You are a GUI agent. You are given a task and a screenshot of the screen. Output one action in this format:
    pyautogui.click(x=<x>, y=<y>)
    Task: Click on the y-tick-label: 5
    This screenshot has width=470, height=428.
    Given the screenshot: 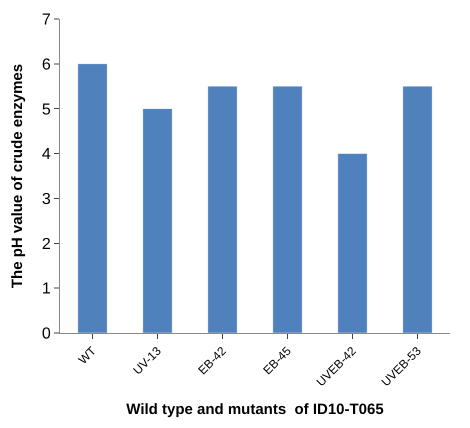 What is the action you would take?
    pyautogui.click(x=46, y=109)
    